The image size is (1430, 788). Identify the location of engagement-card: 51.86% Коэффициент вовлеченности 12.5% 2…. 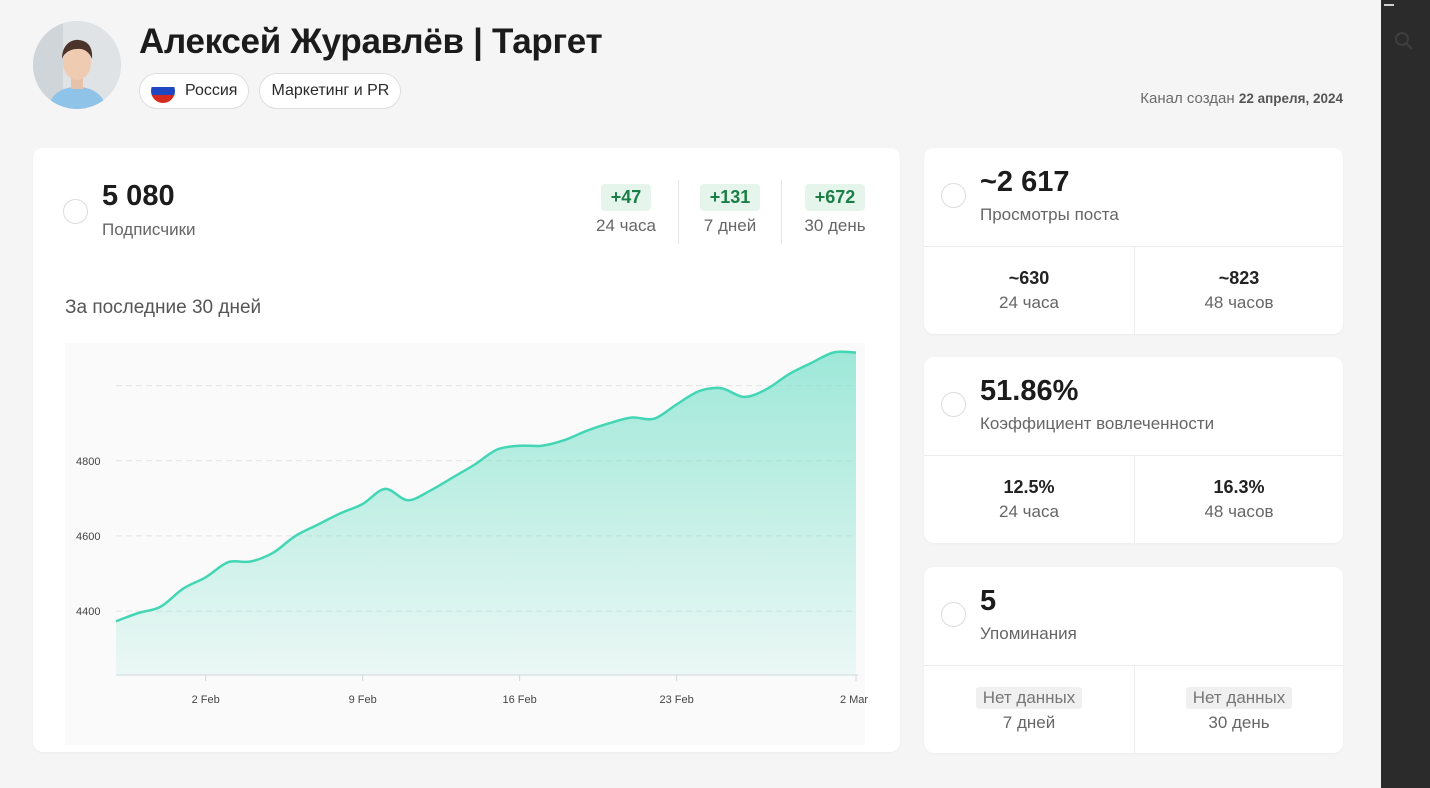
(1133, 450).